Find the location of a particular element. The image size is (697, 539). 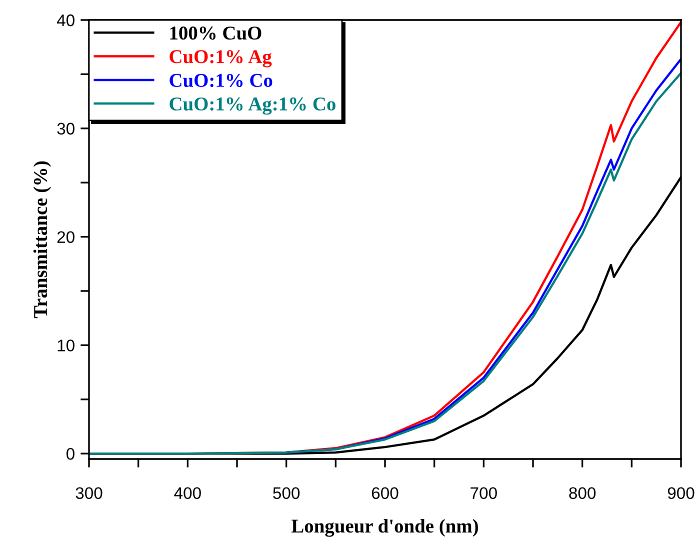

legend-label: CuO:1% Ag is located at coordinates (221, 59).